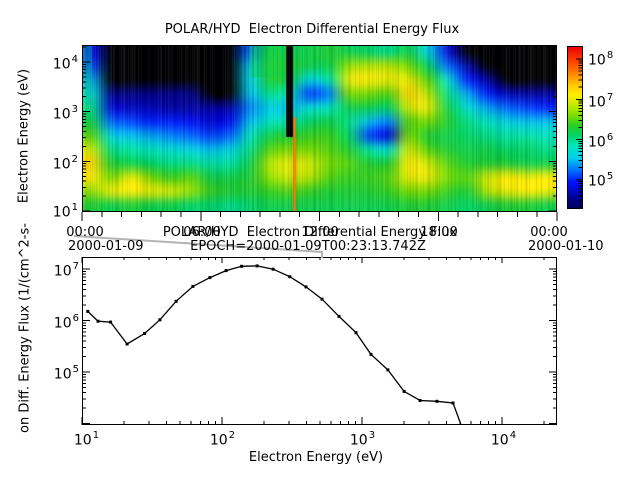 The image size is (640, 480). I want to click on time-tick-1200: 12:00, so click(320, 232).